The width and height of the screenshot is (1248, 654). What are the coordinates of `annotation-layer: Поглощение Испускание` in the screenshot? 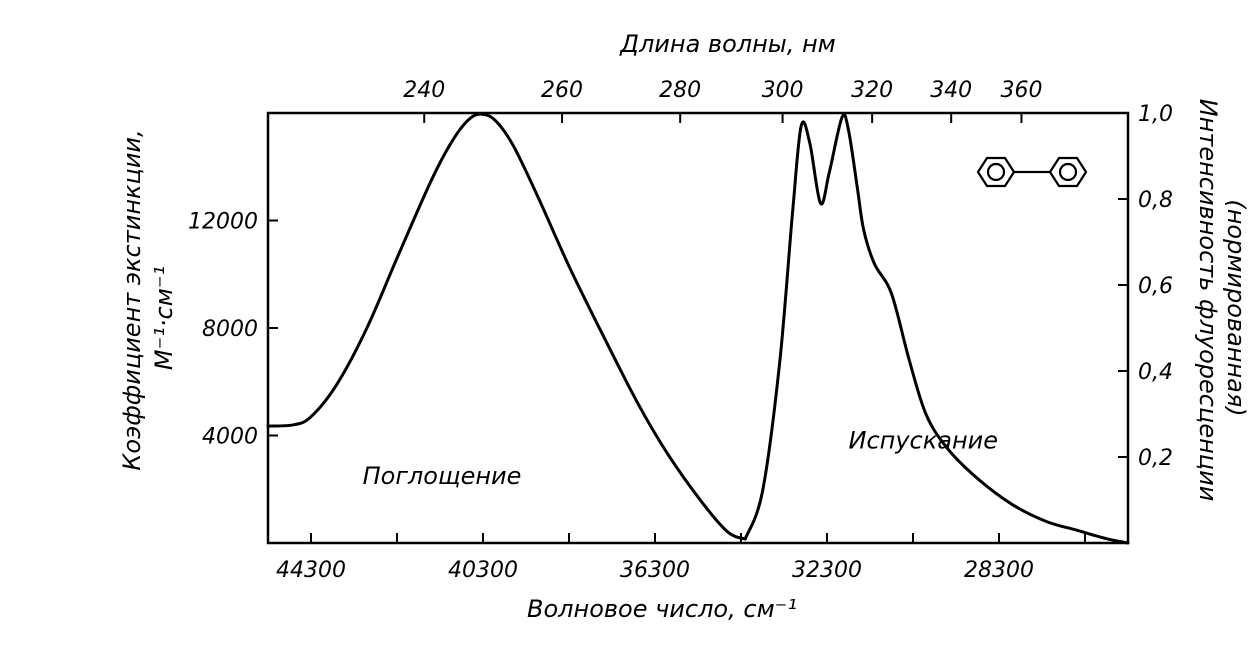 It's located at (680, 457).